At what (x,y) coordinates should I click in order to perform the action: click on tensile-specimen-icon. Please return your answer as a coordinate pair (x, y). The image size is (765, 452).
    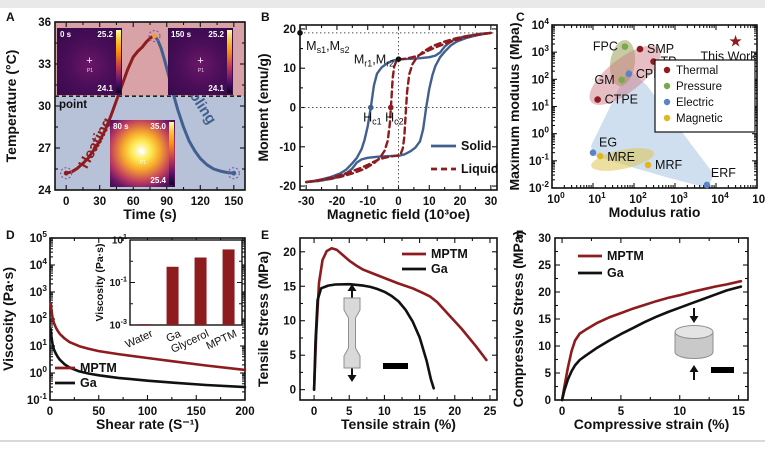
    Looking at the image, I should click on (352, 333).